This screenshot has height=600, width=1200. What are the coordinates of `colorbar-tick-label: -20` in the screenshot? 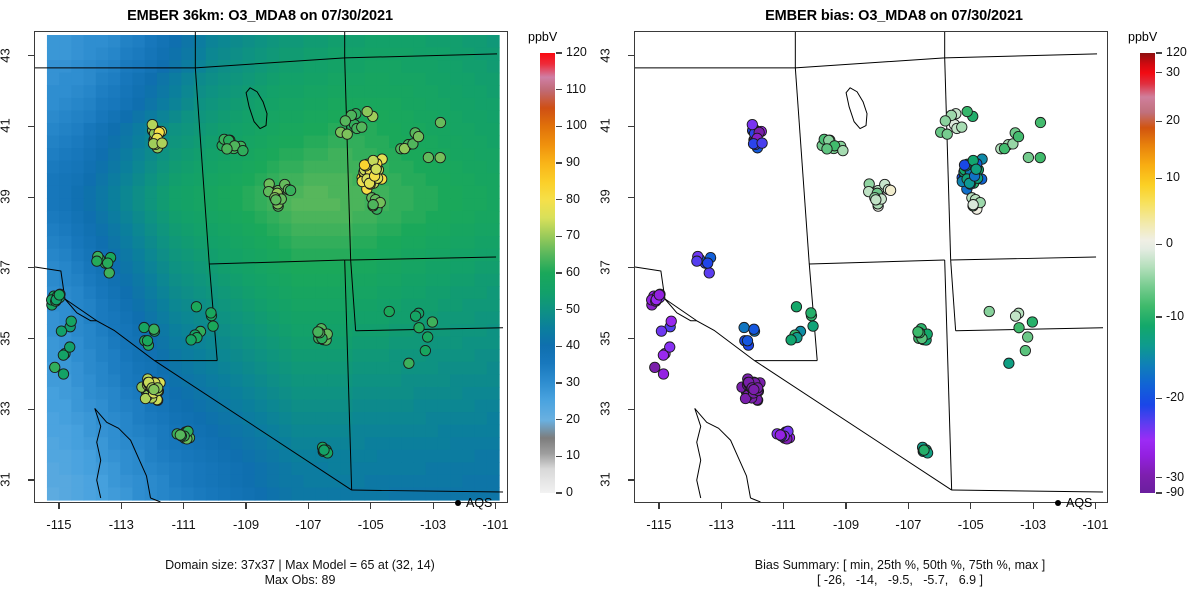 It's located at (1175, 397).